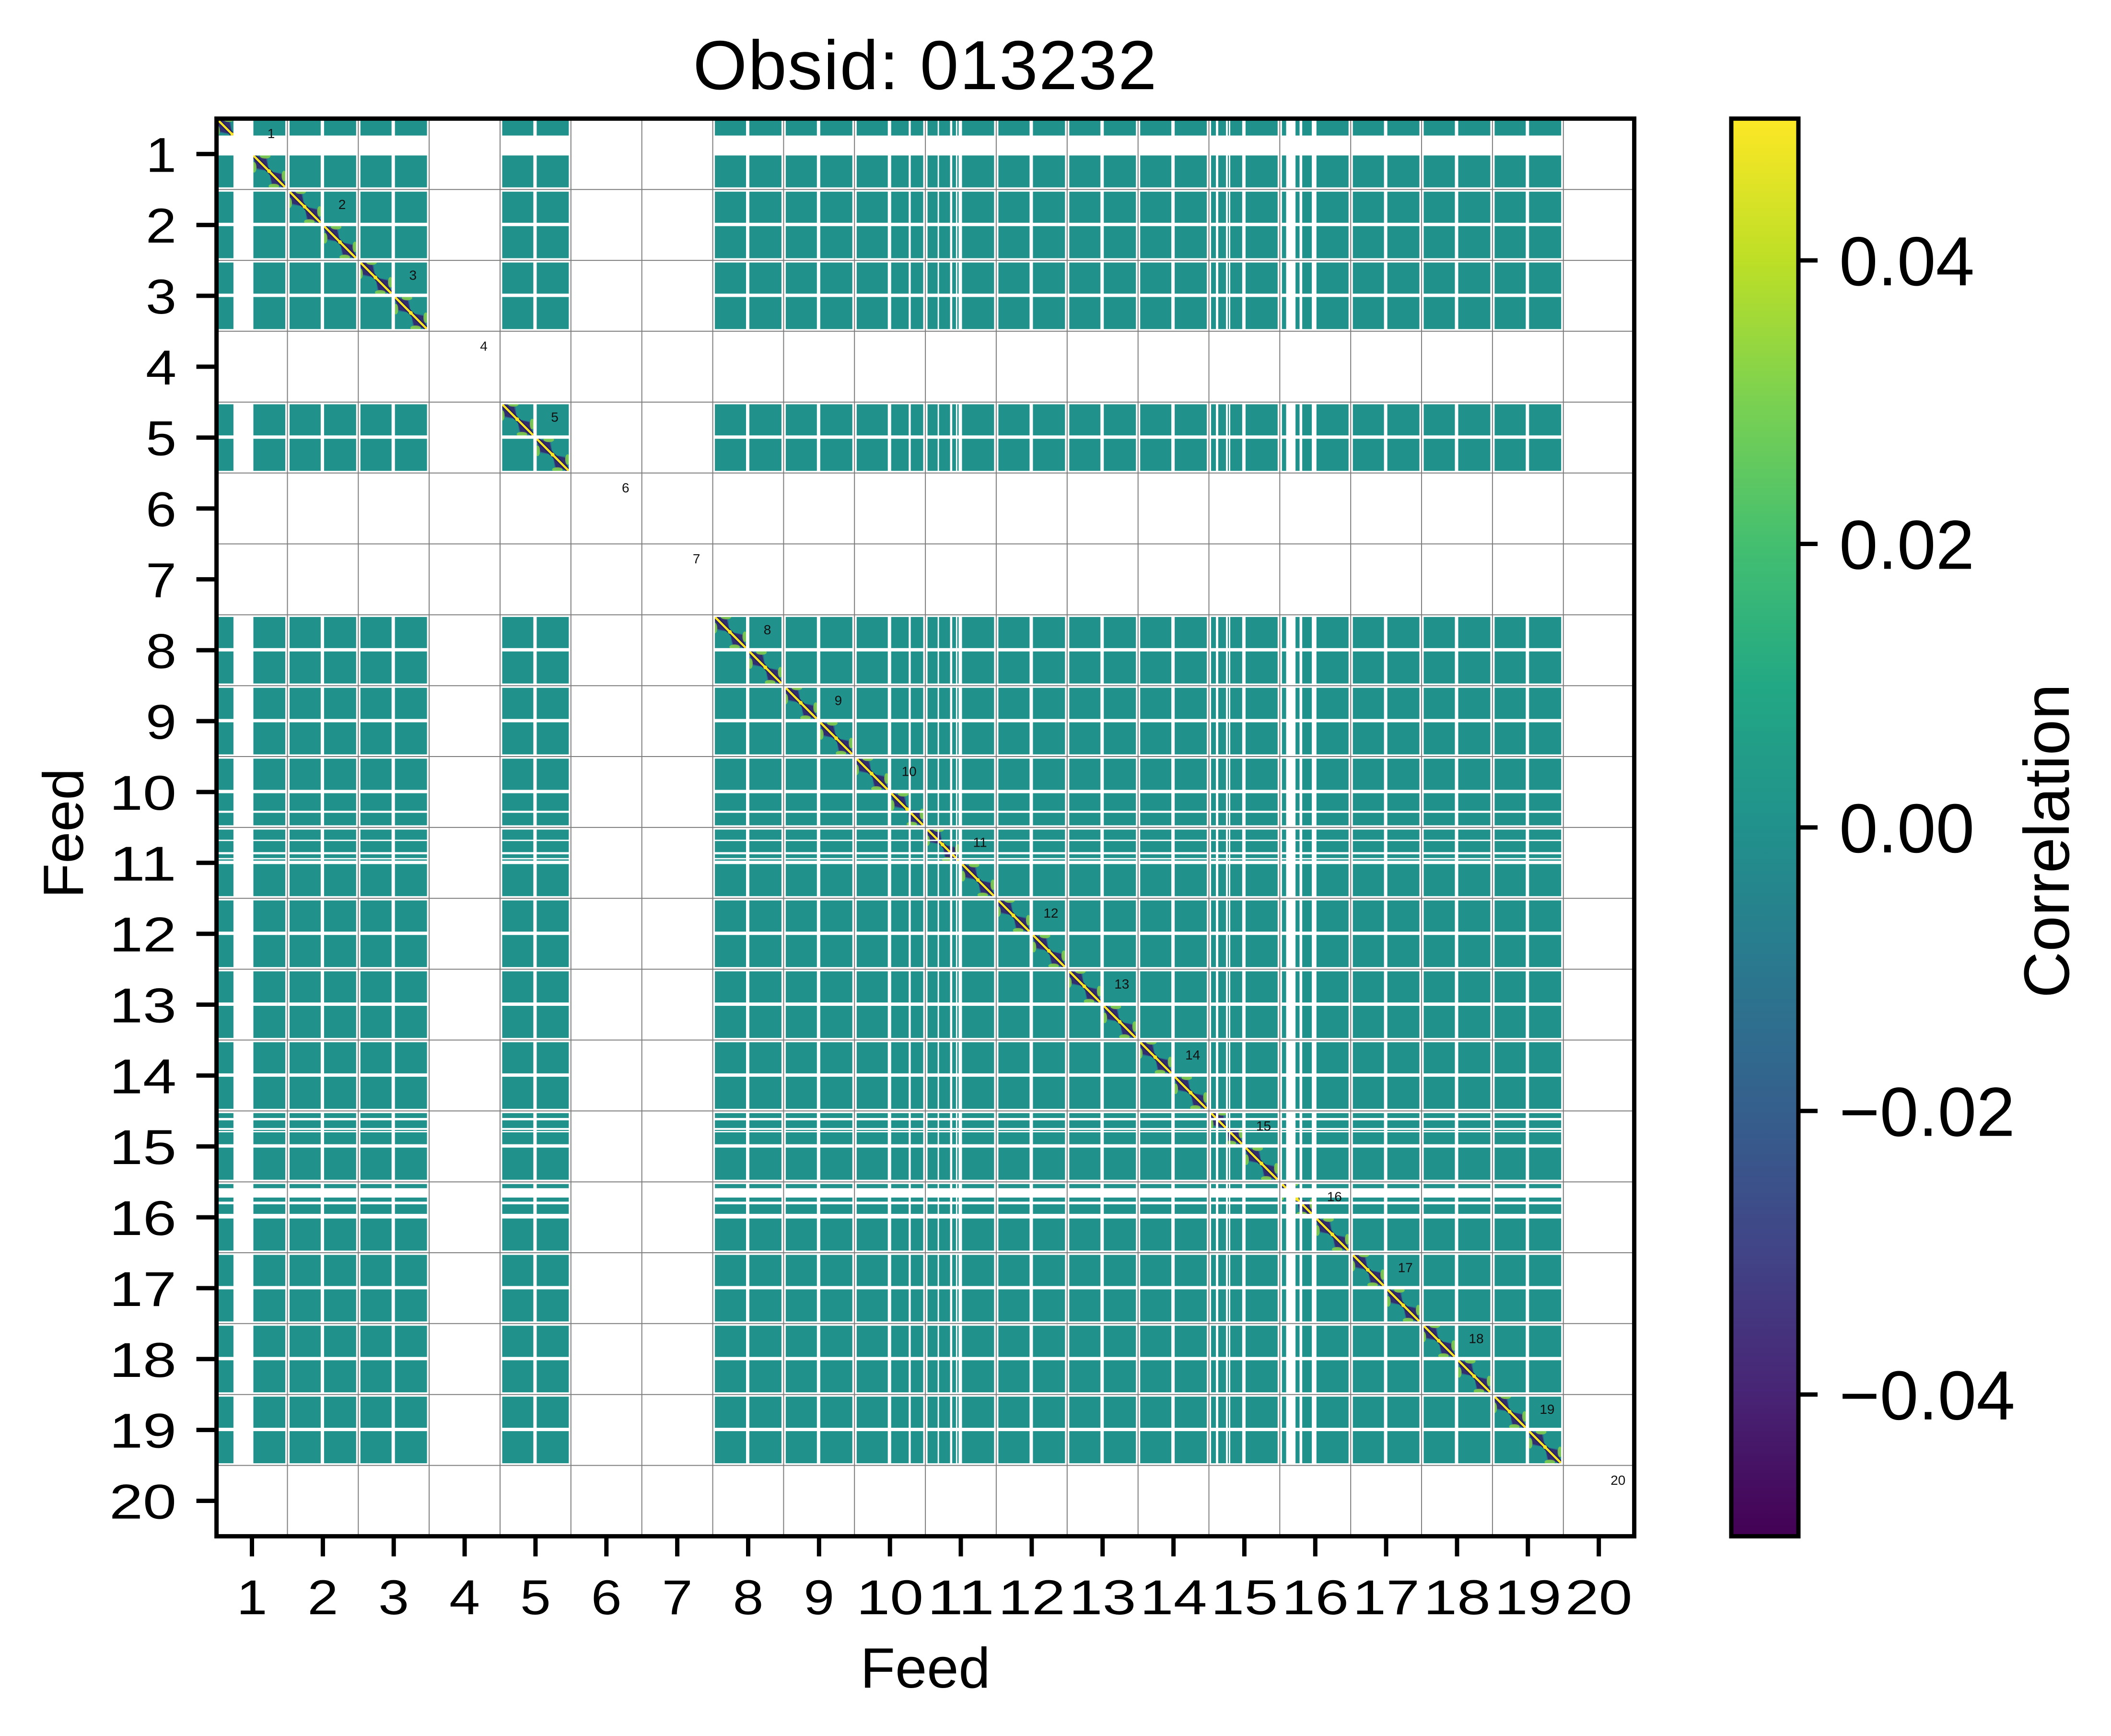  I want to click on svg-text: Correlation, so click(2047, 841).